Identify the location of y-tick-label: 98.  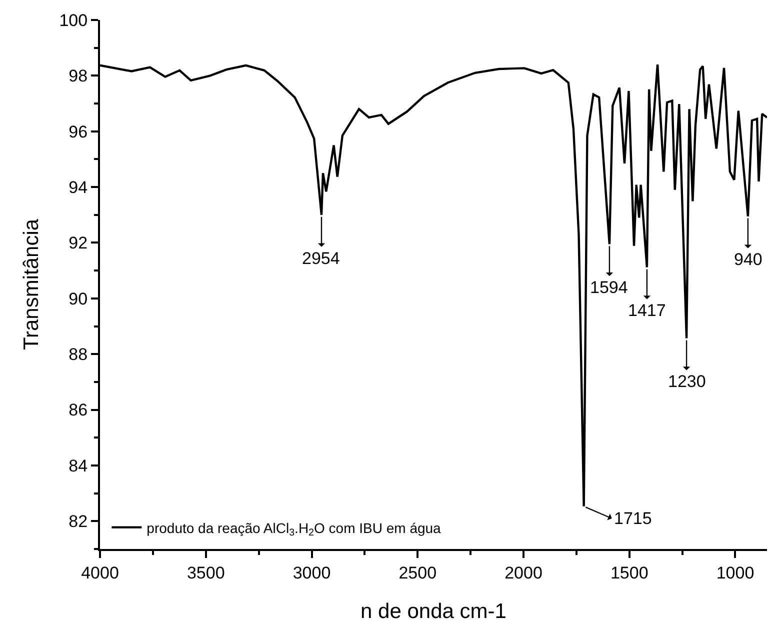
(78, 76).